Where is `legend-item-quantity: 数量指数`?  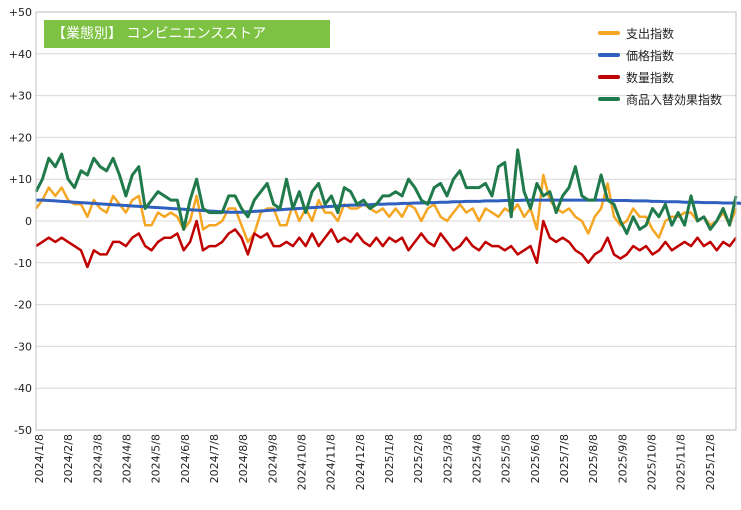
legend-item-quantity: 数量指数 is located at coordinates (660, 77).